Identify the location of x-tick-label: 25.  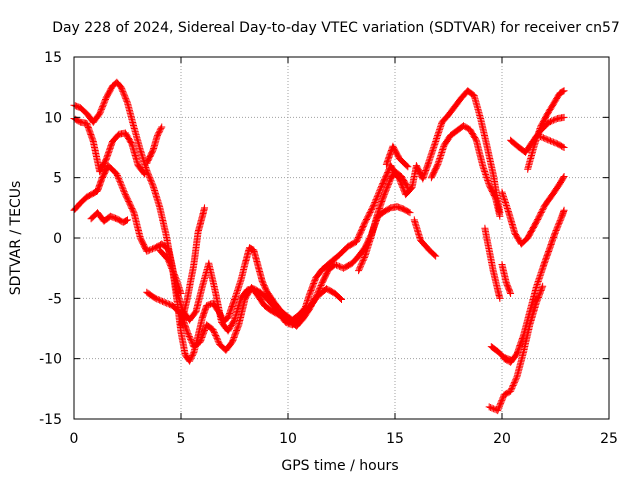
(609, 439).